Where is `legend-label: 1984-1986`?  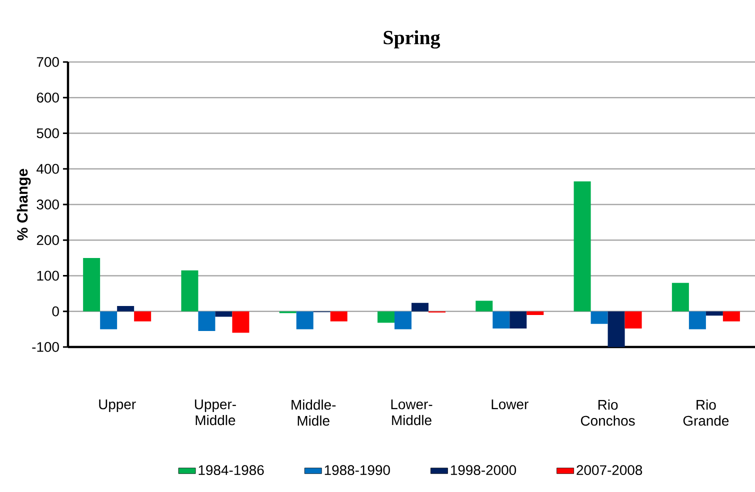 legend-label: 1984-1986 is located at coordinates (231, 470).